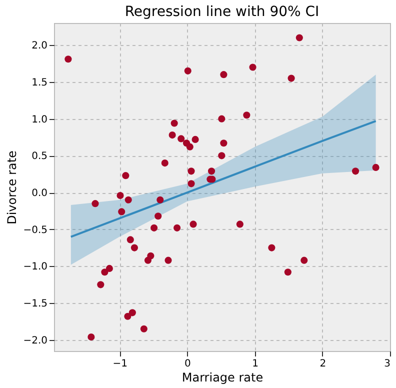 Image resolution: width=396 pixels, height=388 pixels. What do you see at coordinates (40, 46) in the screenshot?
I see `y-tick-label: 2.0` at bounding box center [40, 46].